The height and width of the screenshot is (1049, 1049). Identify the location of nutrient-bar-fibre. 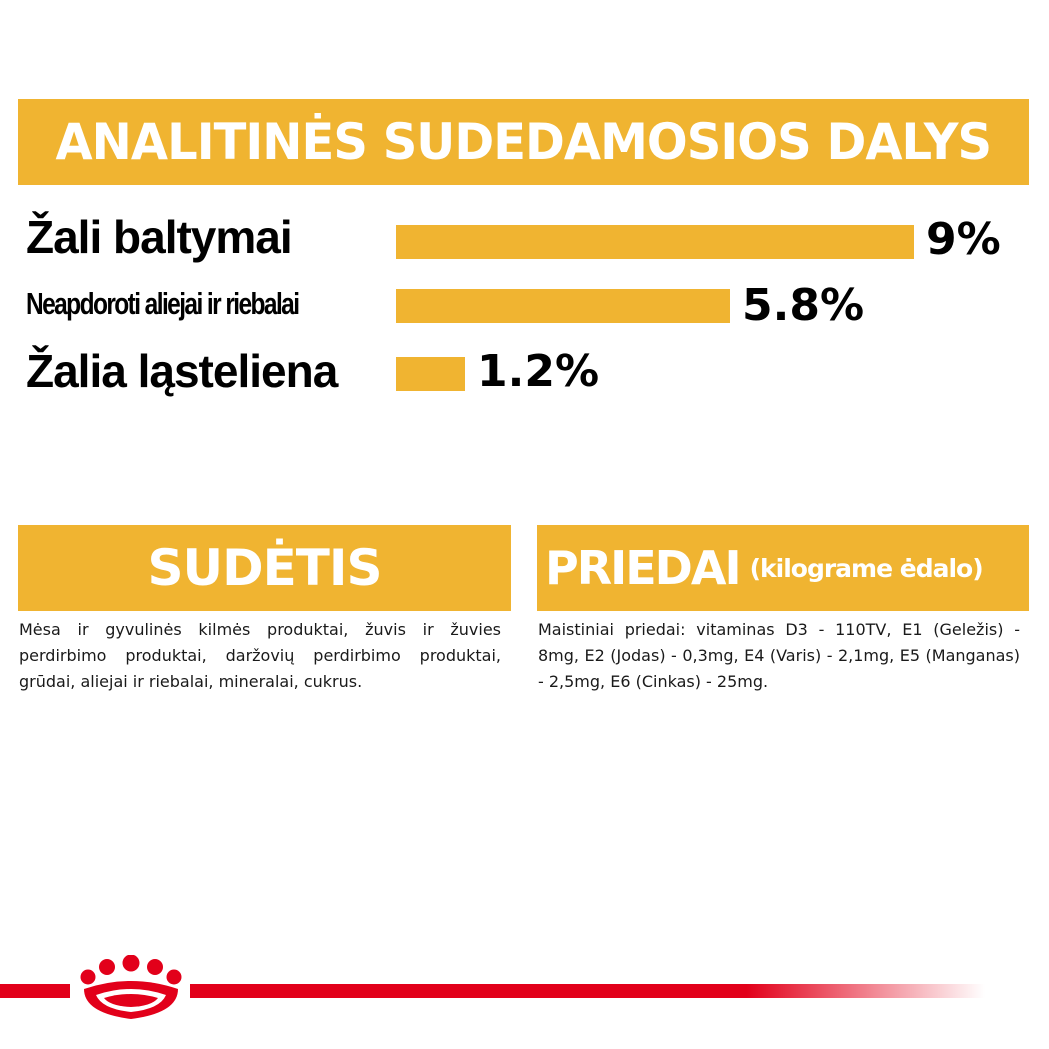
(430, 374).